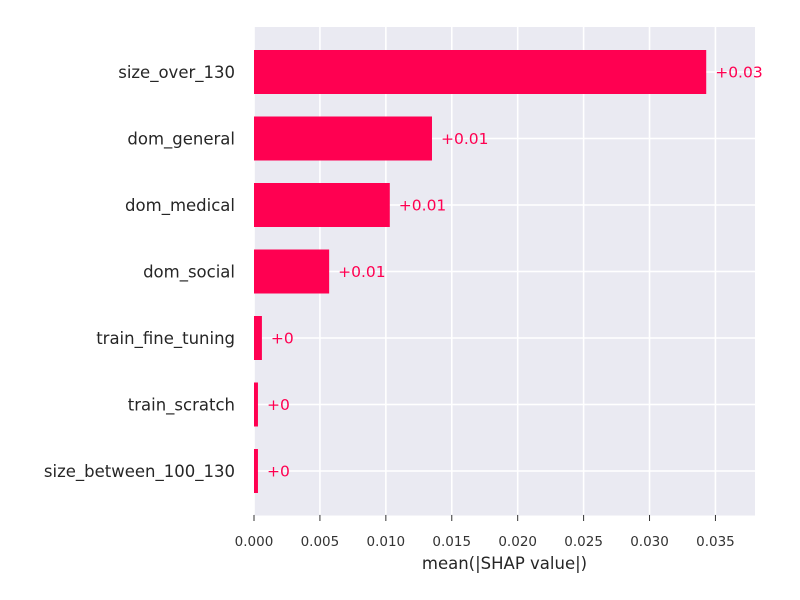 Image resolution: width=800 pixels, height=600 pixels. I want to click on y-tick-label: train_scratch, so click(181, 406).